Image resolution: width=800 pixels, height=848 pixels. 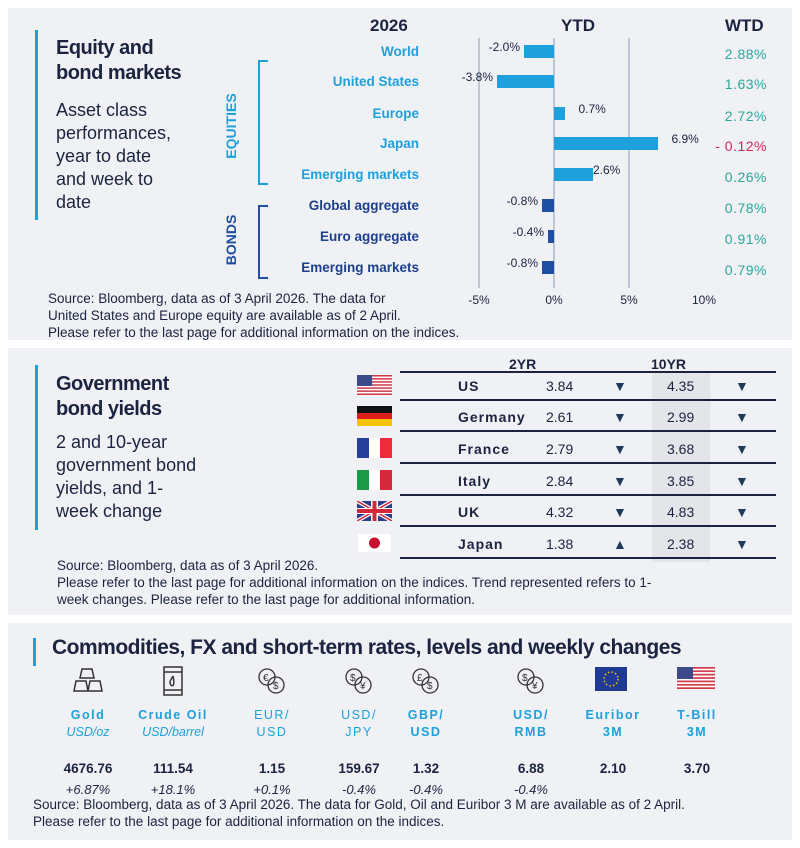 I want to click on market-item: Gold USD/oz 4676.76 +6.87%, so click(x=88, y=731).